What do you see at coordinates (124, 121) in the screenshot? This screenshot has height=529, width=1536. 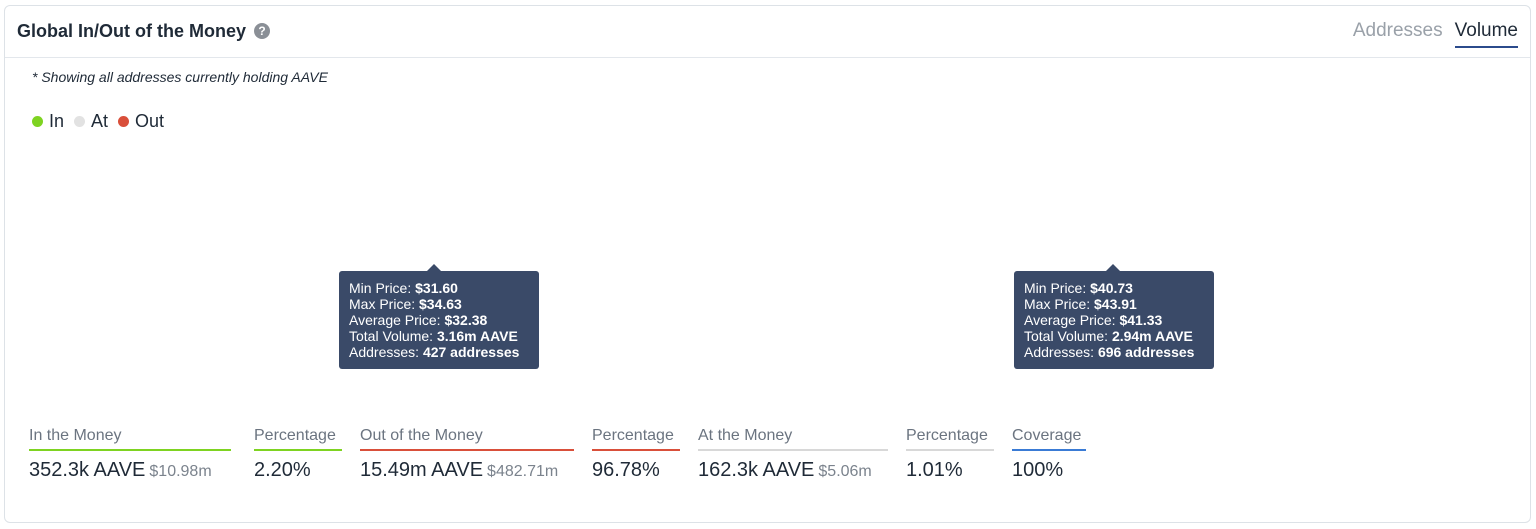 I see `legend-dot-out` at bounding box center [124, 121].